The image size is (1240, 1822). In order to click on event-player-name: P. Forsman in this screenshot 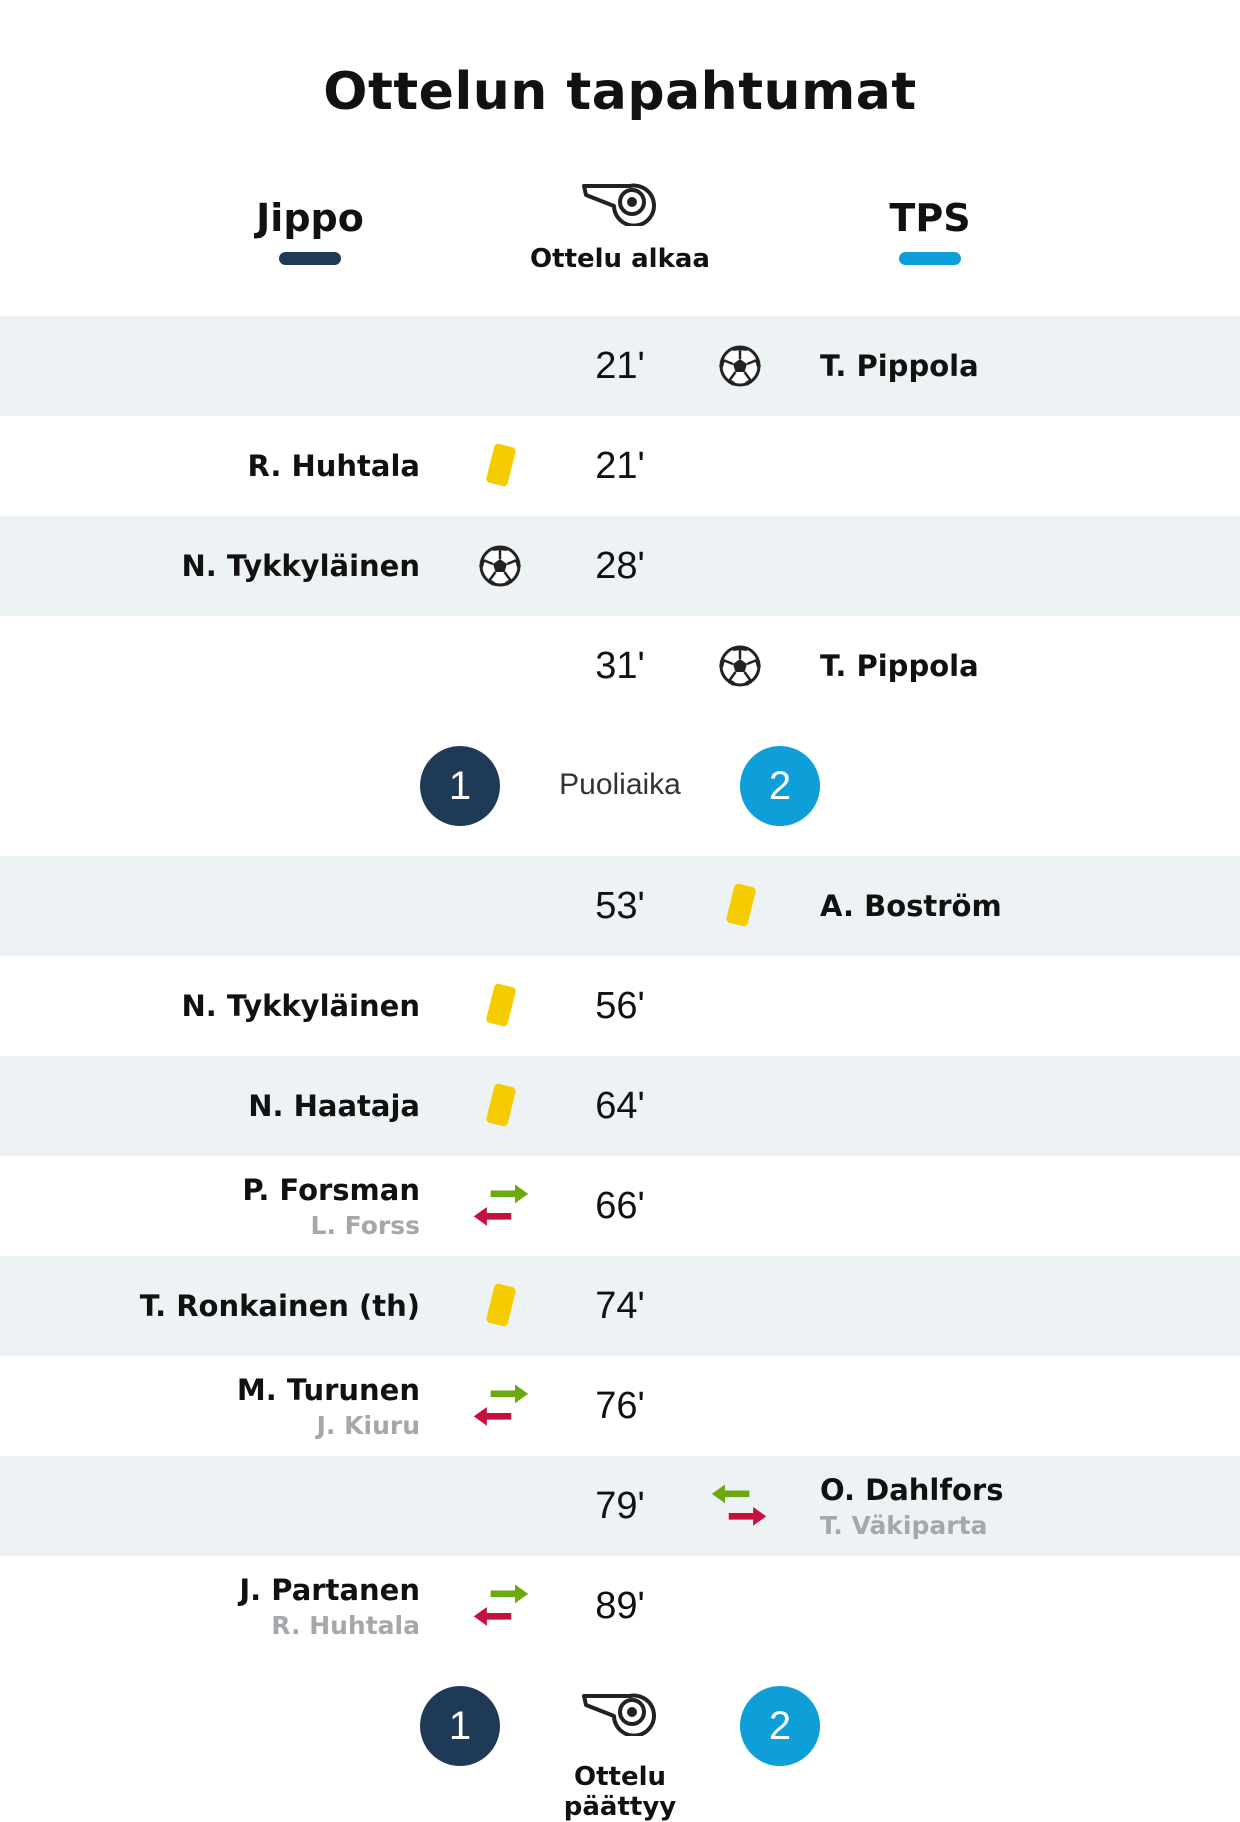, I will do `click(331, 1189)`.